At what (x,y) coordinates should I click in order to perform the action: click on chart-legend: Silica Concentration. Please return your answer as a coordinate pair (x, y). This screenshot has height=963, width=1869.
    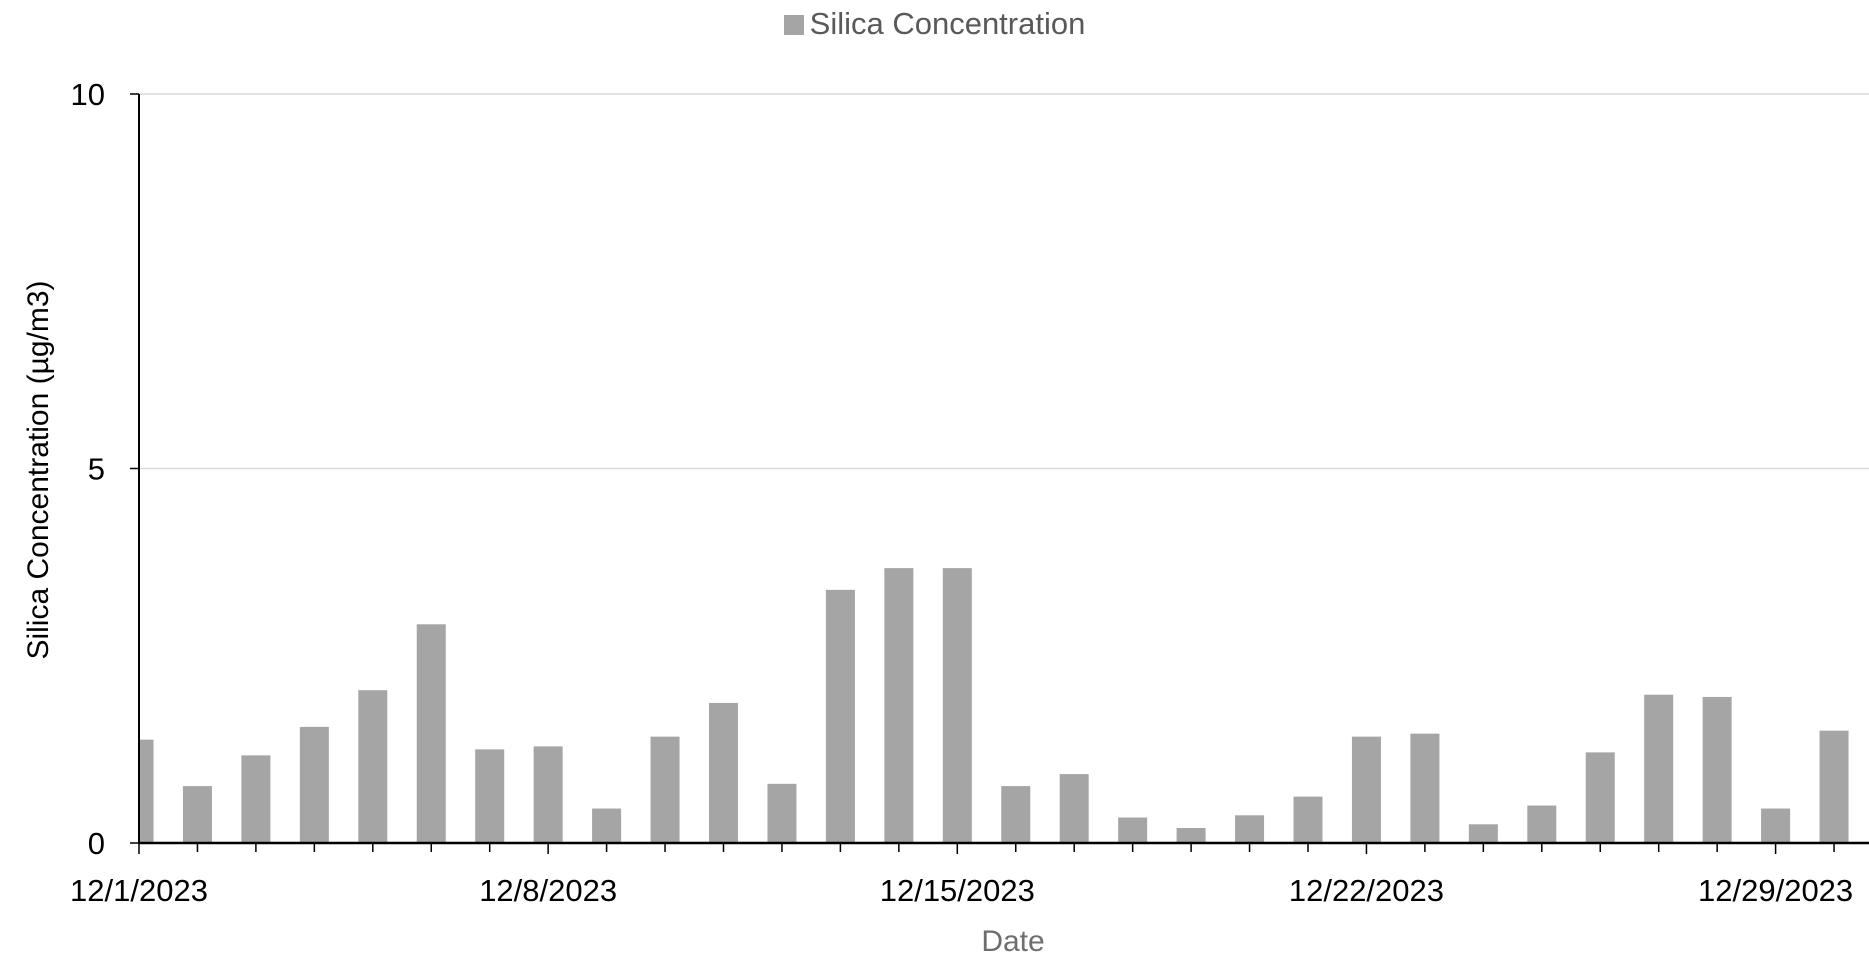
    Looking at the image, I should click on (934, 24).